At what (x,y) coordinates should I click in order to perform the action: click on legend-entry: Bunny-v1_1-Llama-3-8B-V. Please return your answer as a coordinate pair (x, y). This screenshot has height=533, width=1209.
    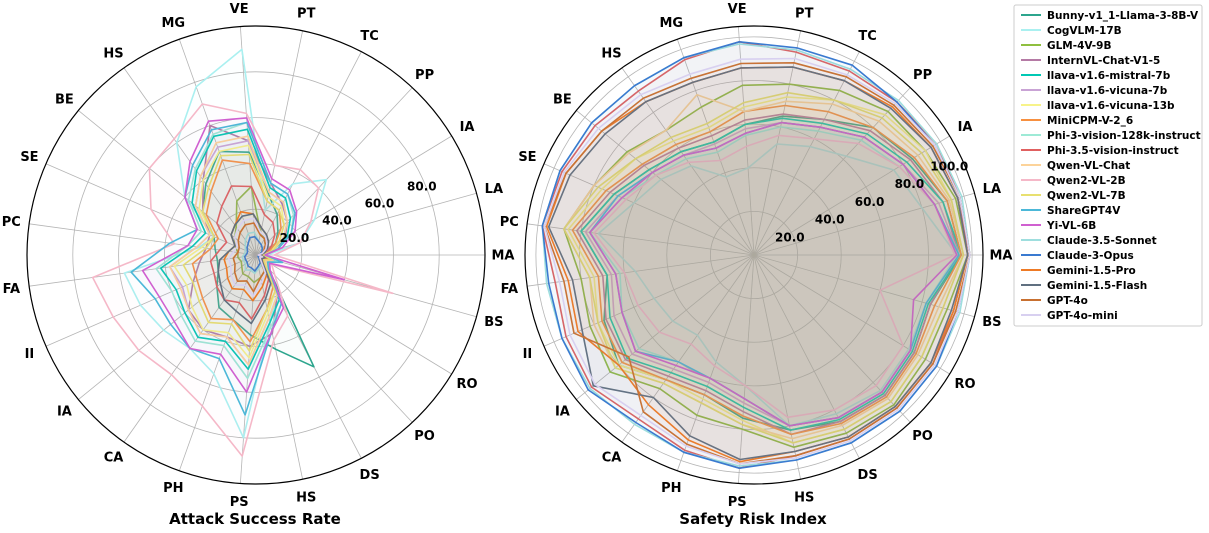
    Looking at the image, I should click on (1123, 16).